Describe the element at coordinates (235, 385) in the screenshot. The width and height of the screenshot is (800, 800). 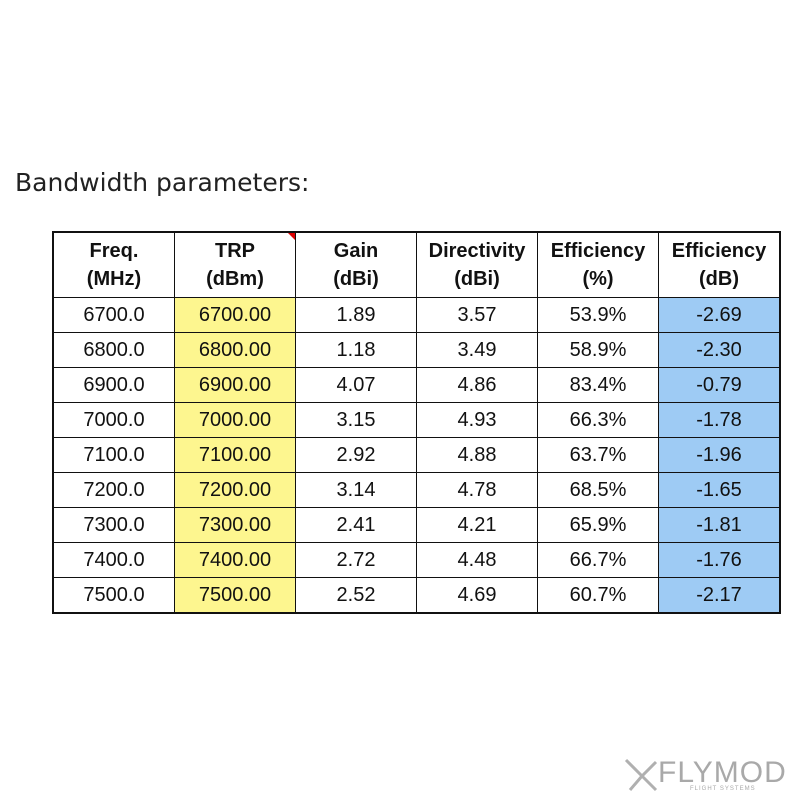
I see `table-cell: 6900.00` at that location.